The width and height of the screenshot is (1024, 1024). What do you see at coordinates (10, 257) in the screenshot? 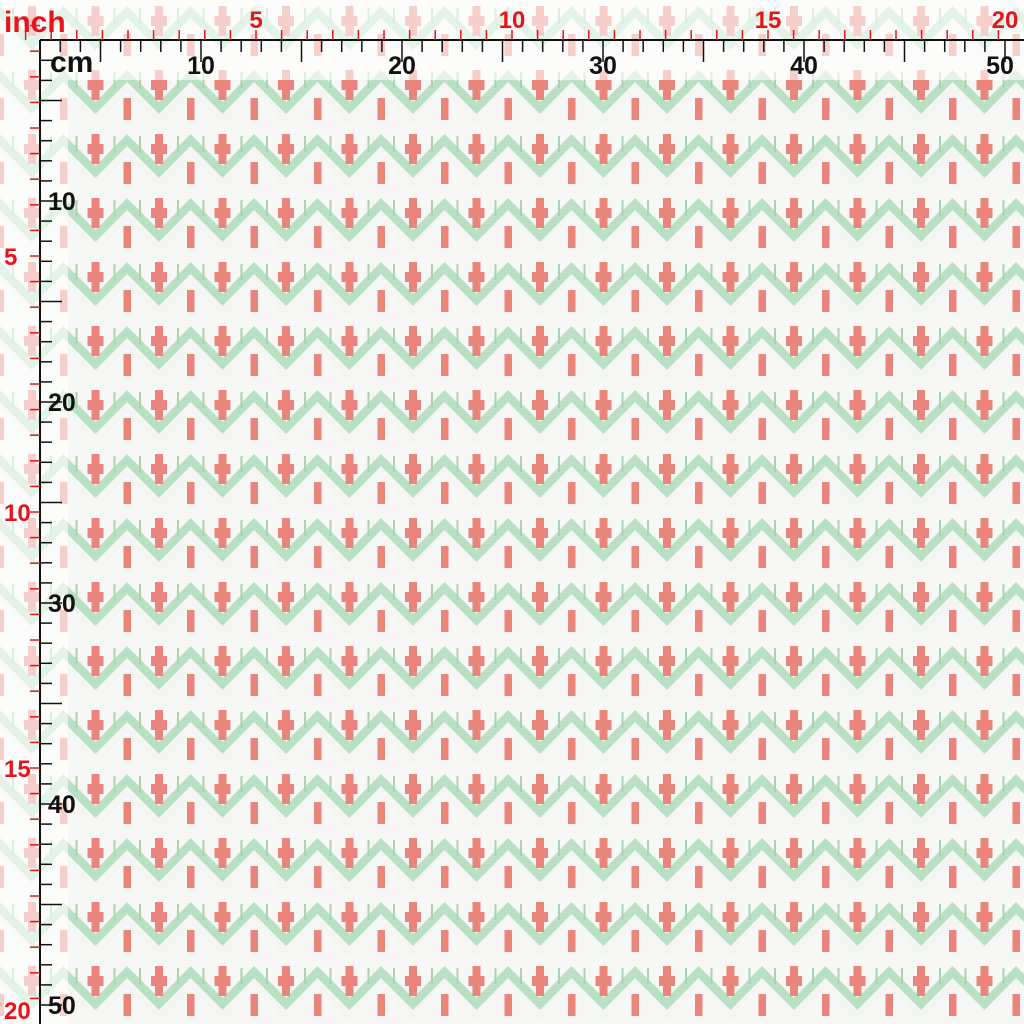
I see `inch-left-label: 5` at bounding box center [10, 257].